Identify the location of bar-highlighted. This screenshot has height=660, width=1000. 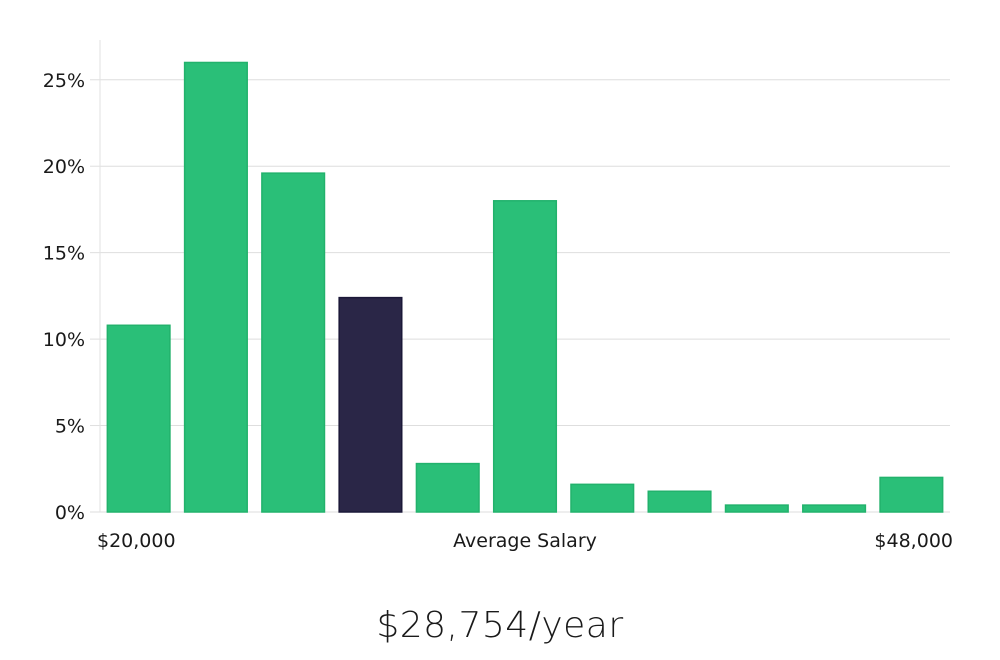
(370, 404).